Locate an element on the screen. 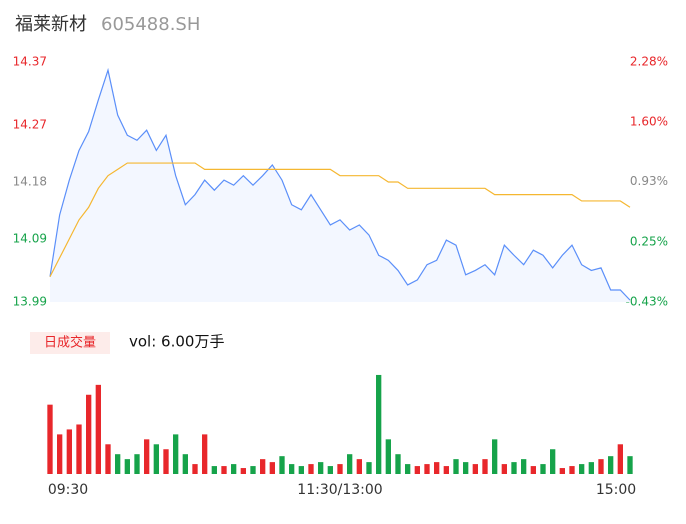  stock-name: 福莱新材 is located at coordinates (51, 24).